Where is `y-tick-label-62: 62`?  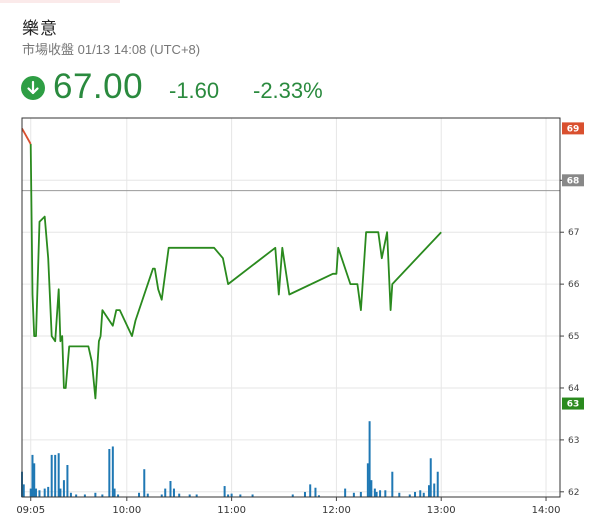 y-tick-label-62: 62 is located at coordinates (573, 493).